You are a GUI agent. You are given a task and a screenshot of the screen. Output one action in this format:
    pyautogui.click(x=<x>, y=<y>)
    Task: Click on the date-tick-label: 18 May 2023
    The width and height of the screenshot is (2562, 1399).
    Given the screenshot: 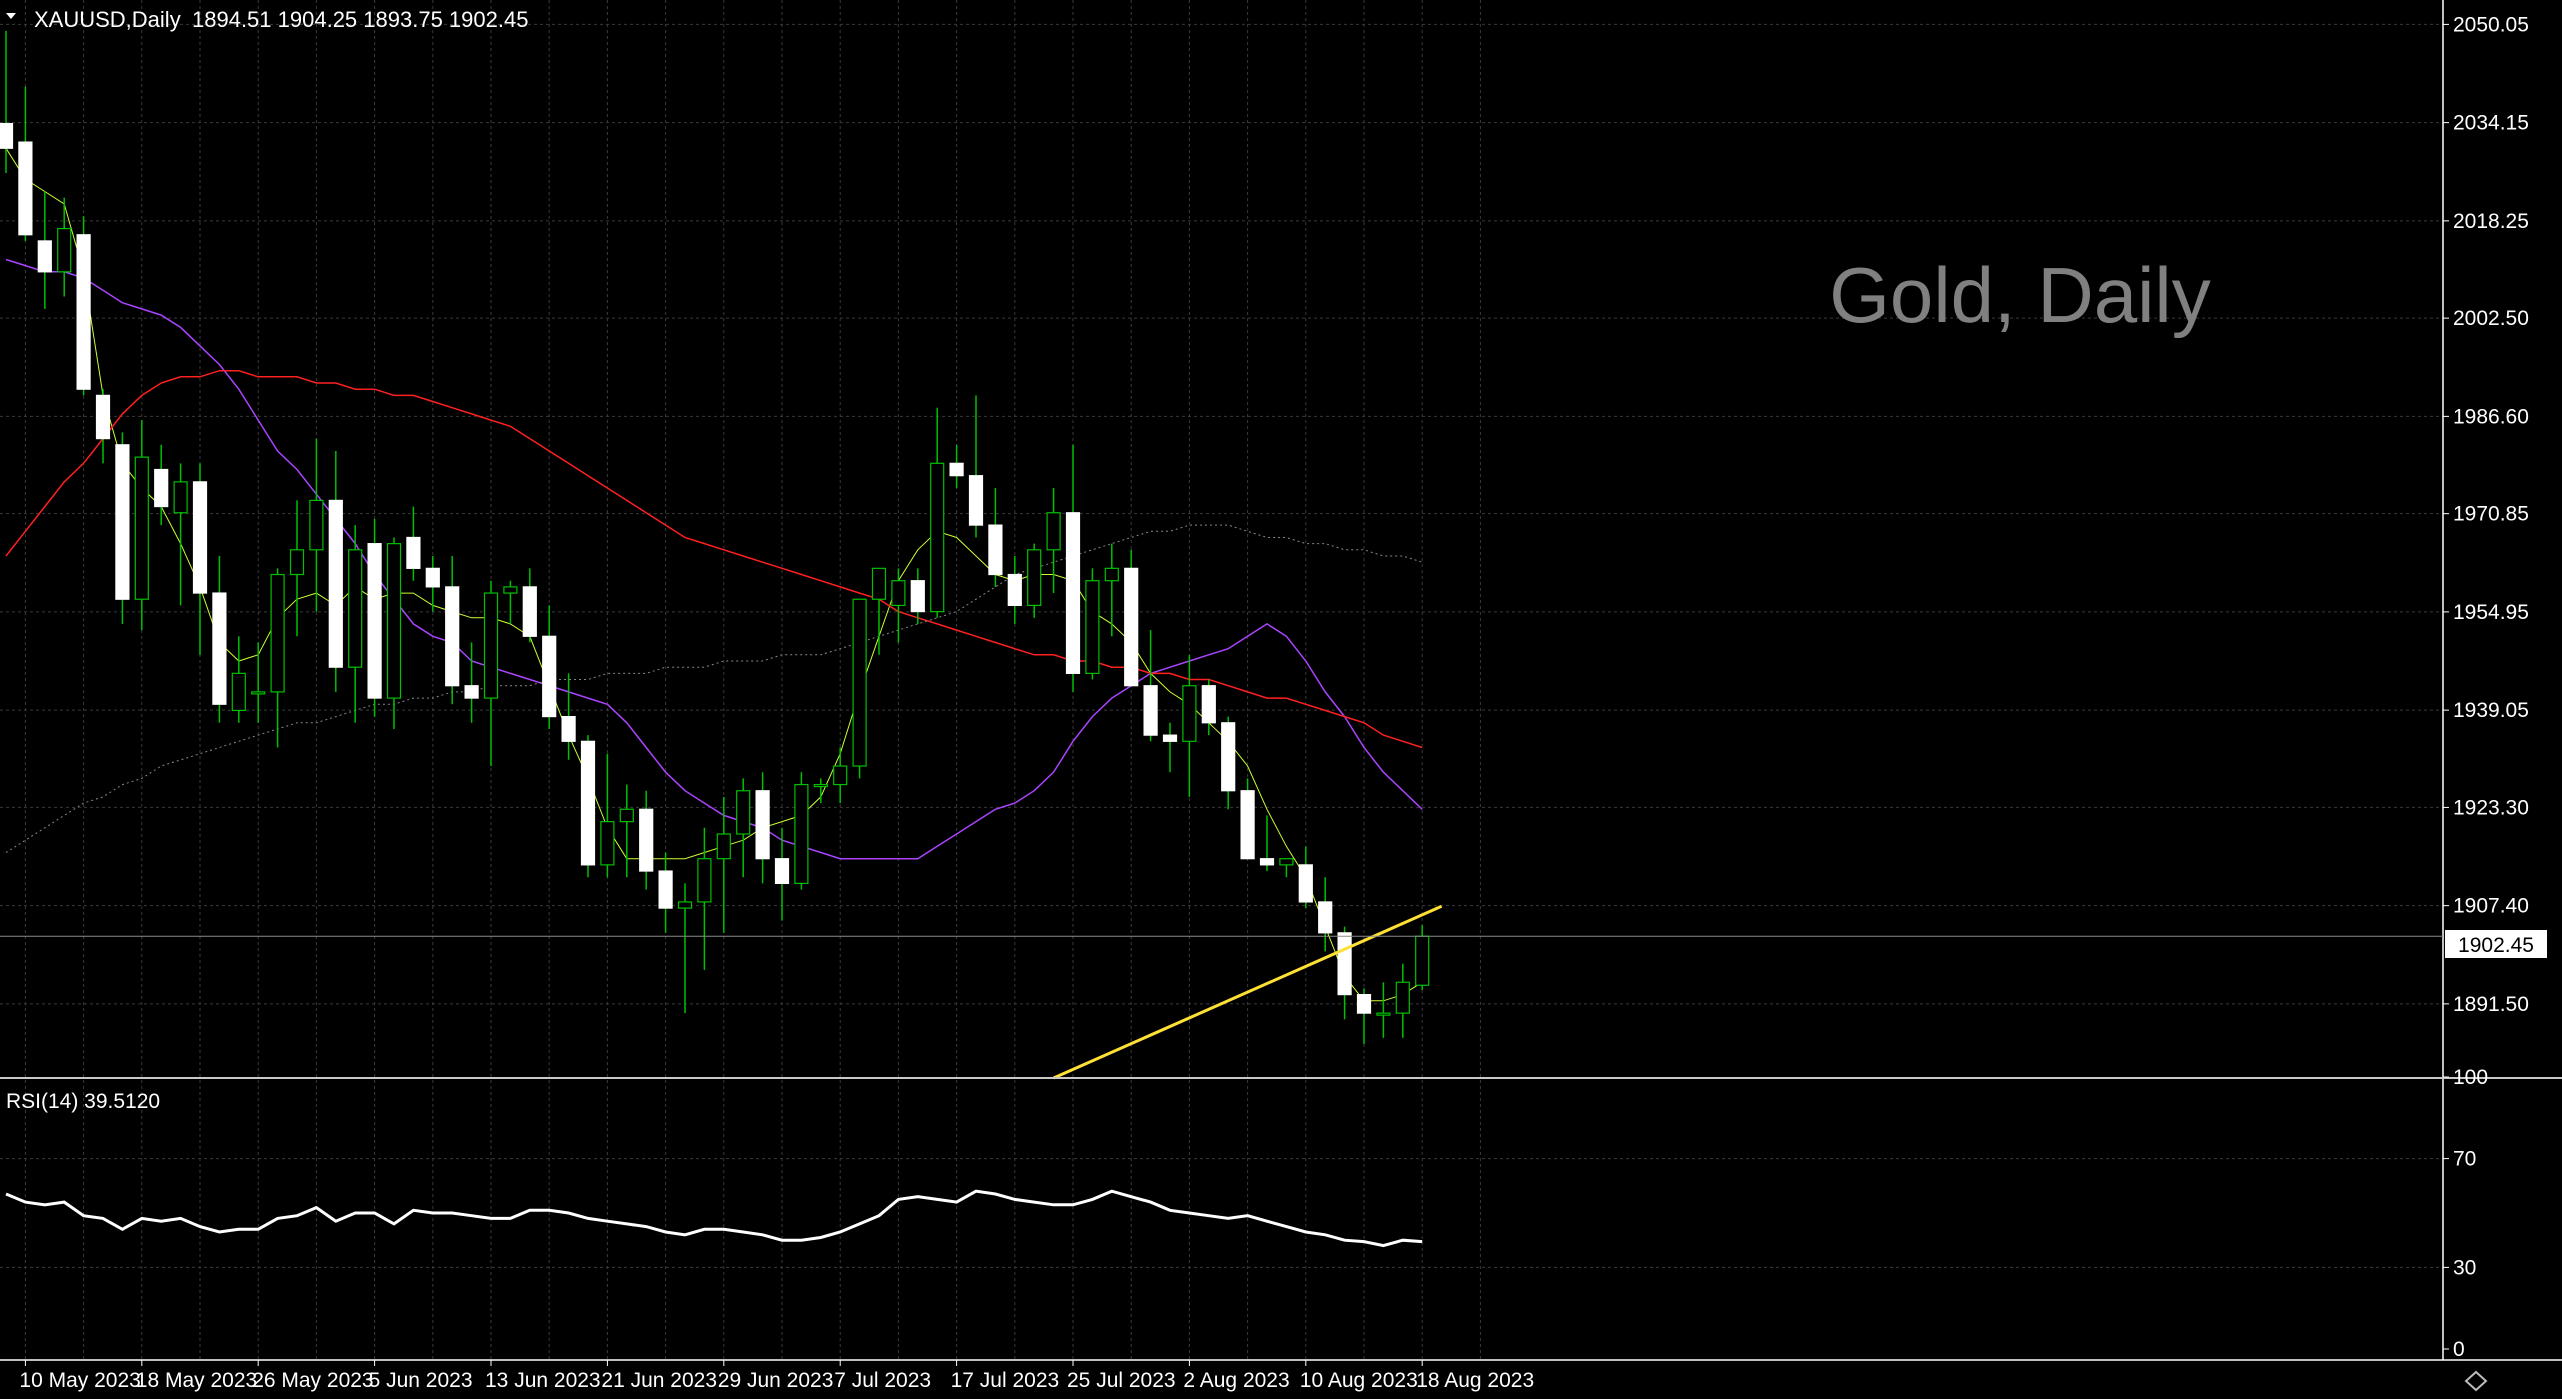 What is the action you would take?
    pyautogui.click(x=196, y=1380)
    